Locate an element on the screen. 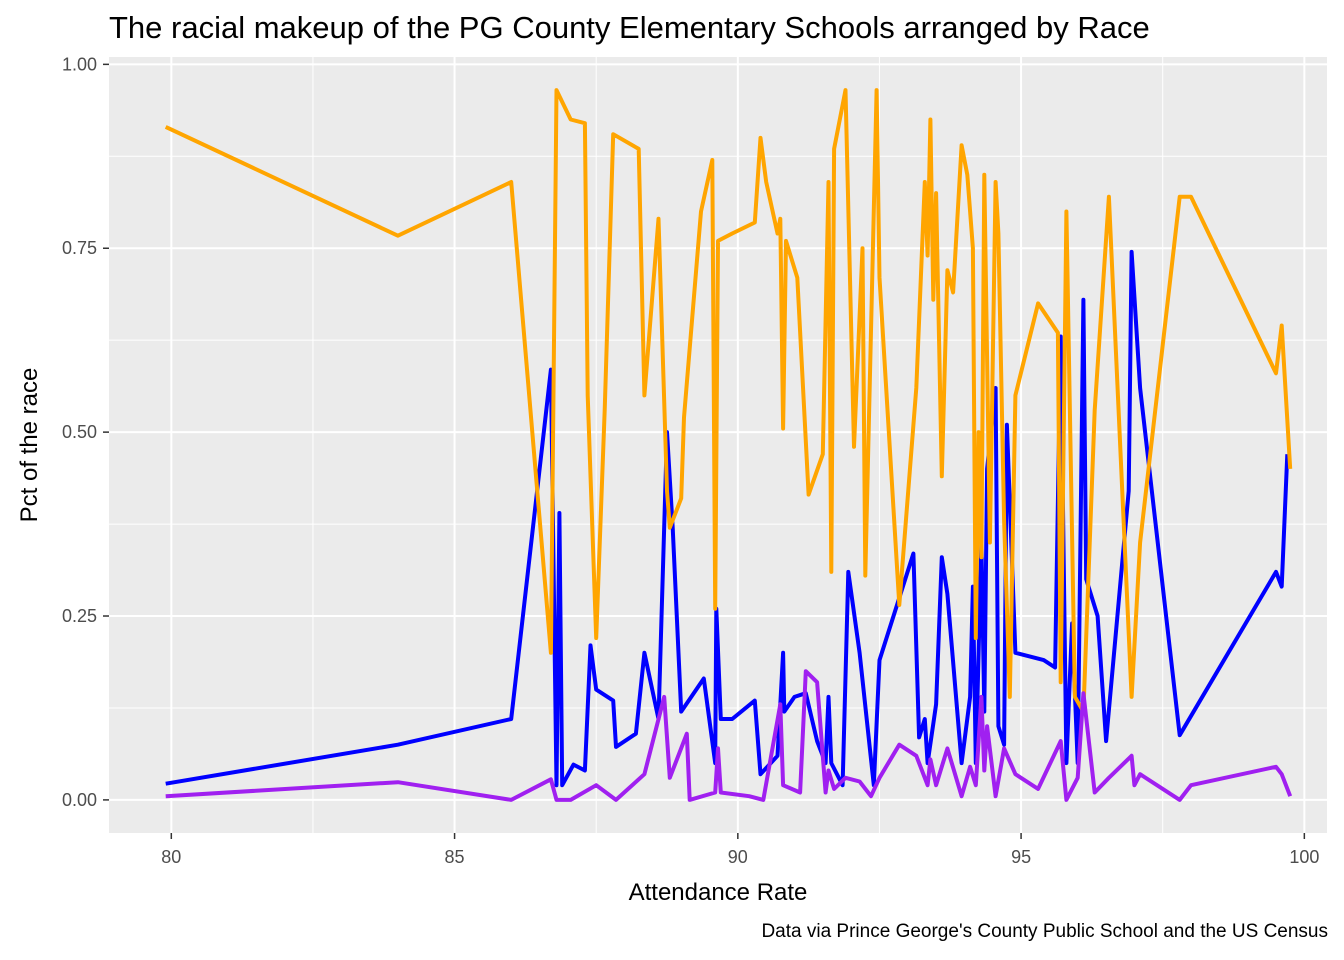 The height and width of the screenshot is (960, 1344). y-tick-label: 0.00 is located at coordinates (79, 800).